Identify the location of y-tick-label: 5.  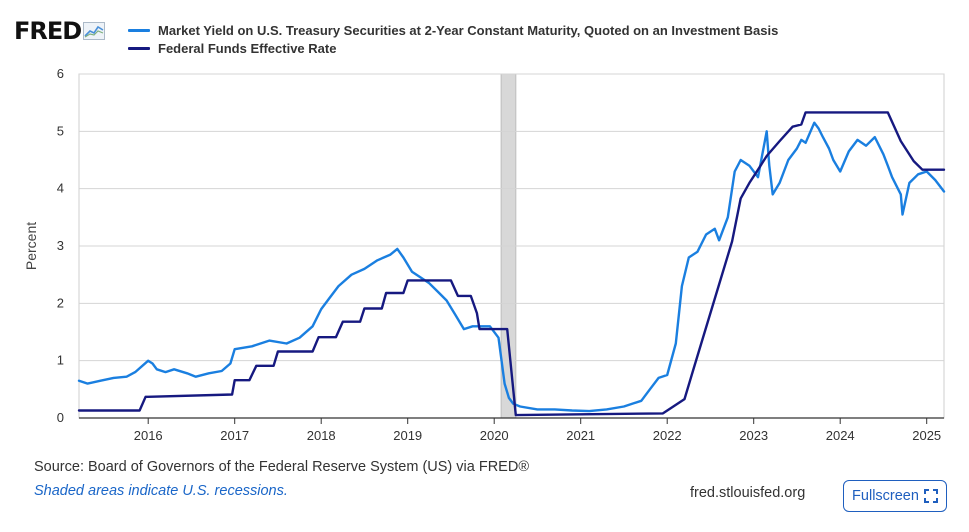
(60, 130).